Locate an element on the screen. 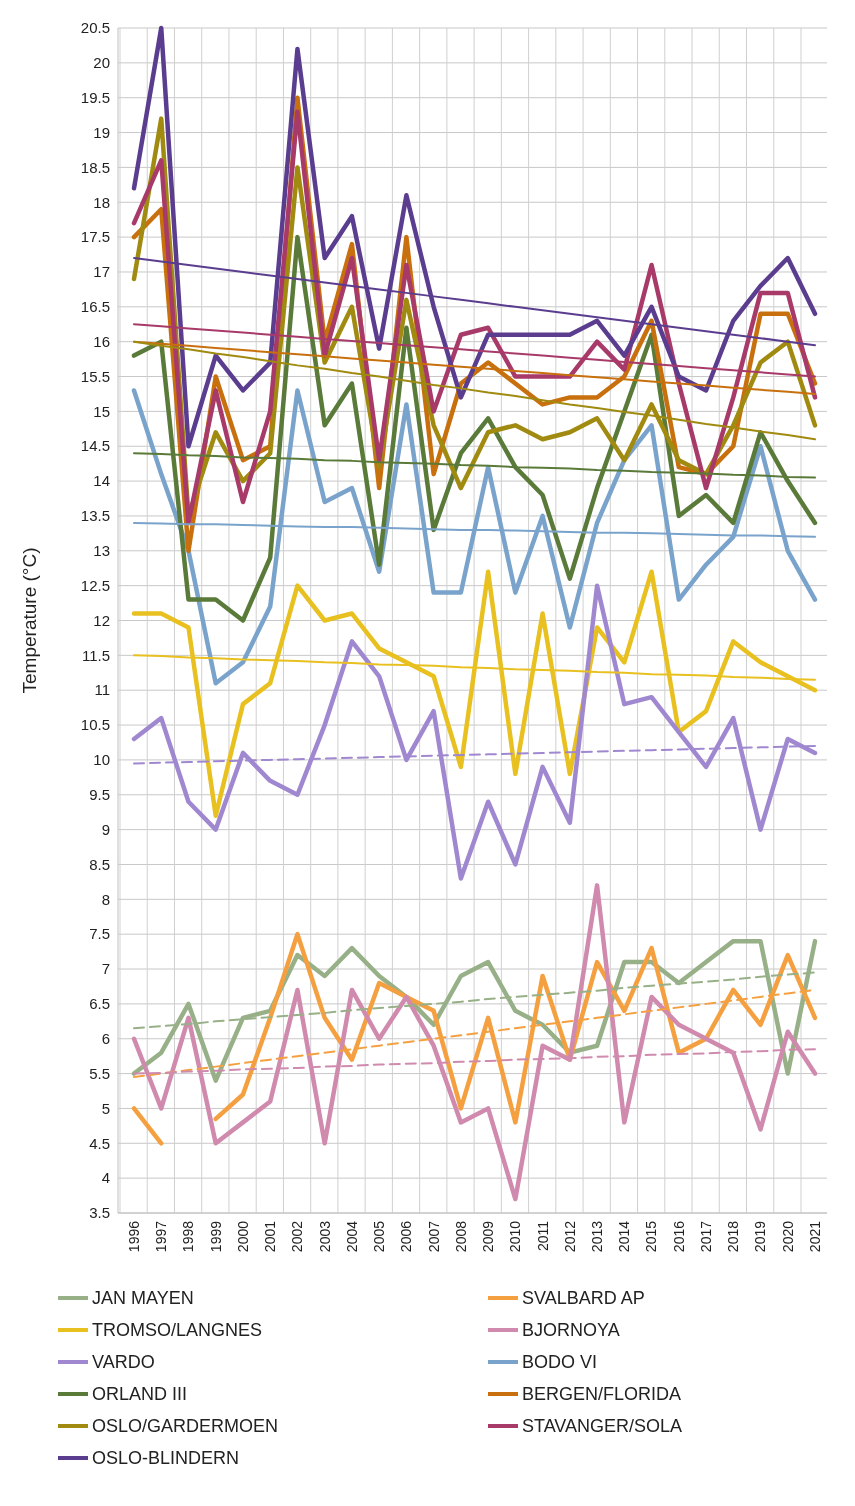 This screenshot has height=1506, width=855. y-tick-label: 18 is located at coordinates (101, 202).